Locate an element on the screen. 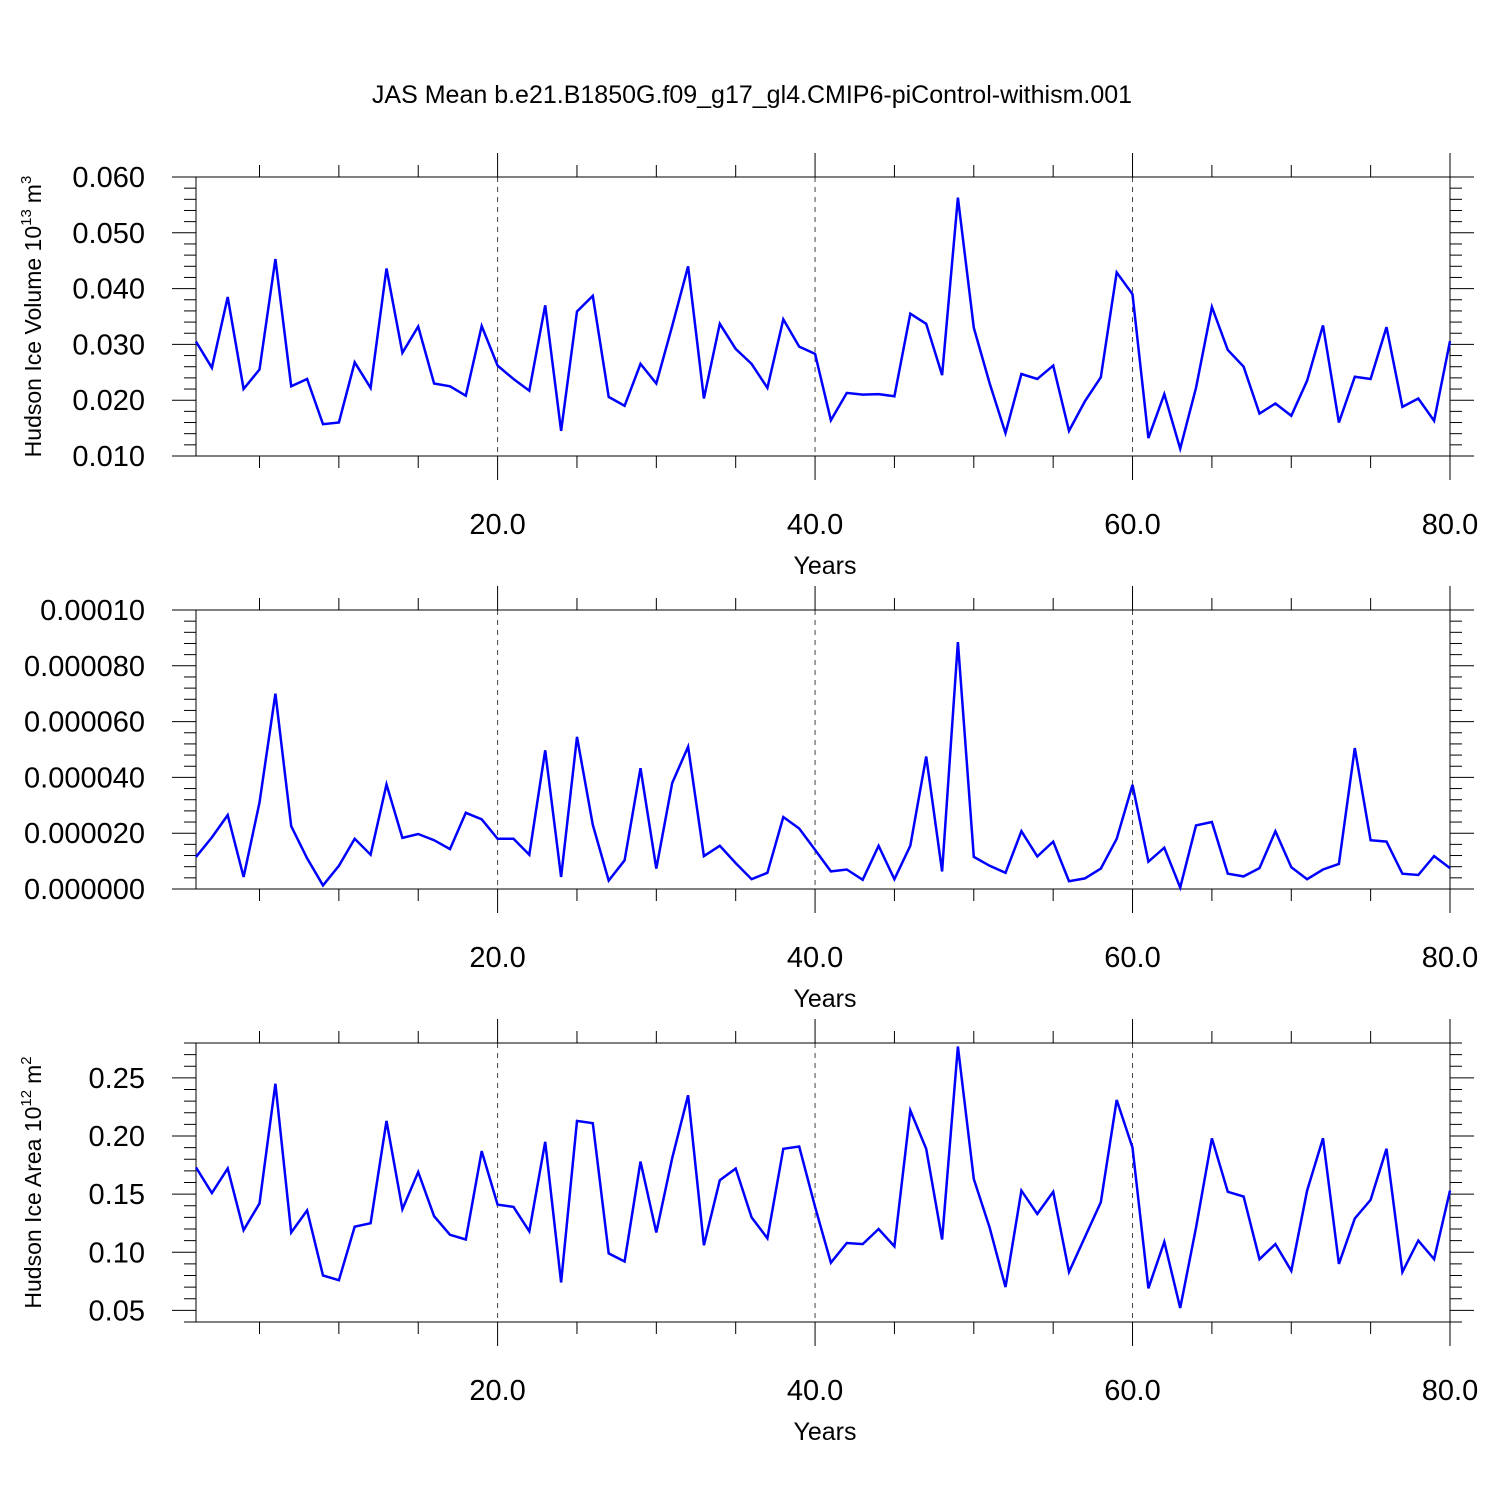  y-axis-label: Hudson Ice Volume 1013 m3 is located at coordinates (32, 317).